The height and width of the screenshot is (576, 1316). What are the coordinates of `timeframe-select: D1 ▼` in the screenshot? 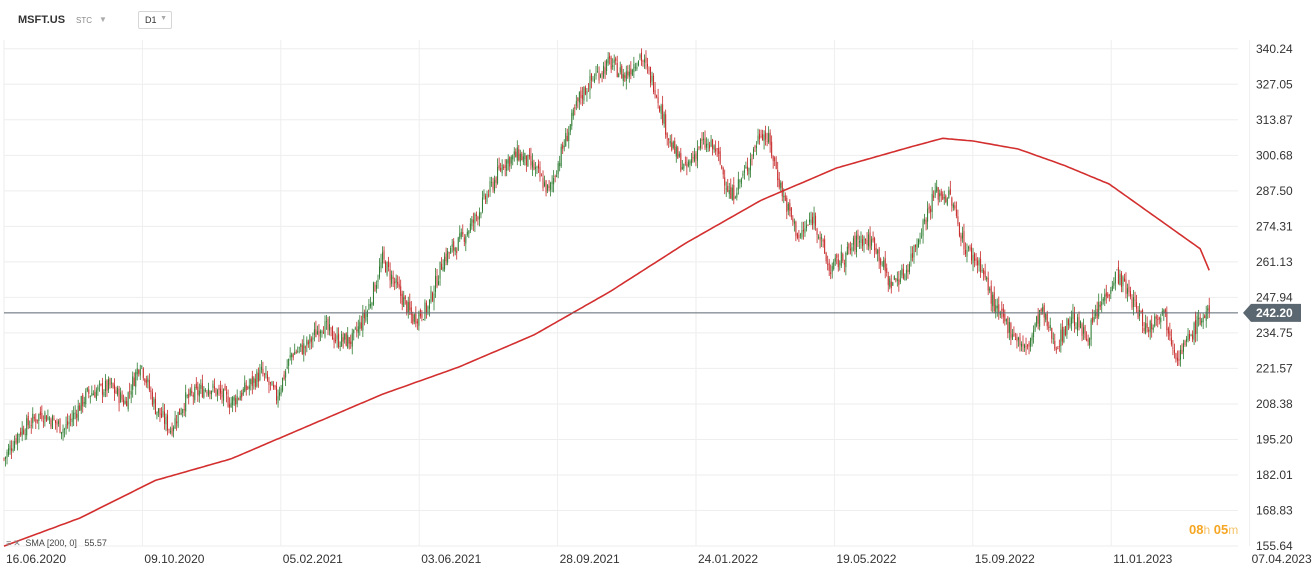 It's located at (155, 20).